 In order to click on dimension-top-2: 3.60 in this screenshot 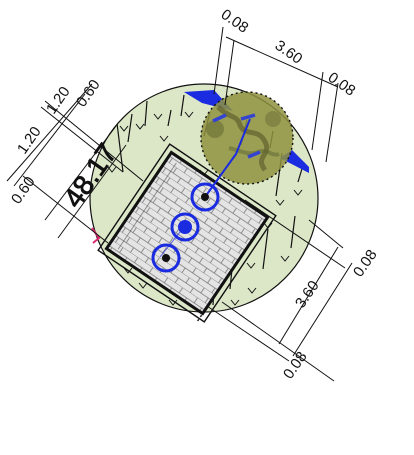, I will do `click(289, 52)`.